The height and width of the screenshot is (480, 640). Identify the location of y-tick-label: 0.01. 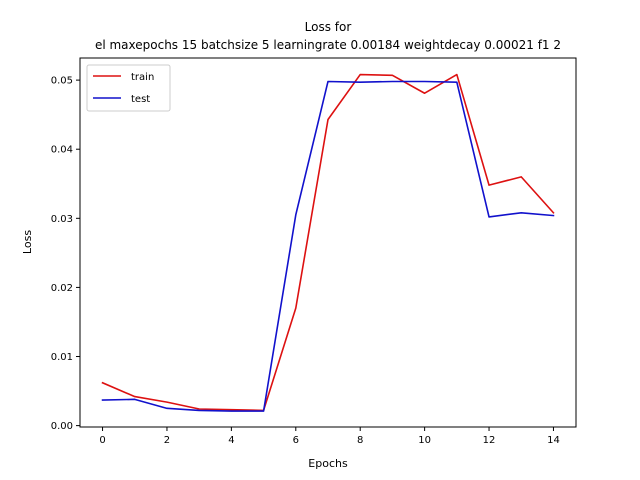
(62, 357).